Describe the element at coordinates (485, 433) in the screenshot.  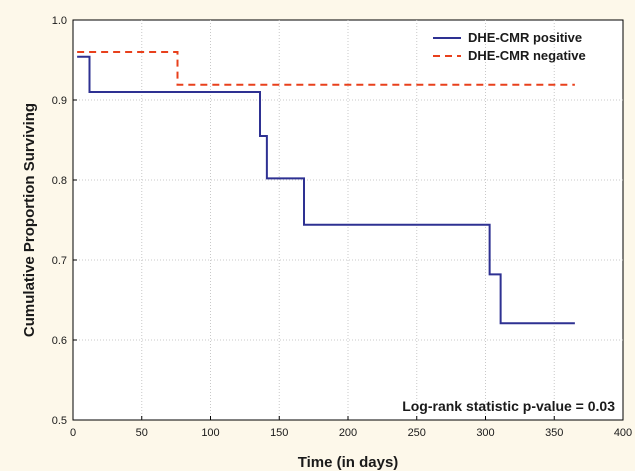
I see `x-tick-label: 300` at that location.